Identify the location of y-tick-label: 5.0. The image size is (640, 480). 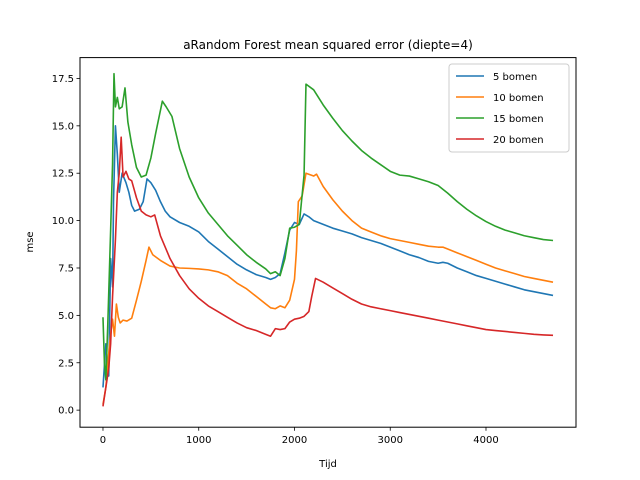
(66, 316).